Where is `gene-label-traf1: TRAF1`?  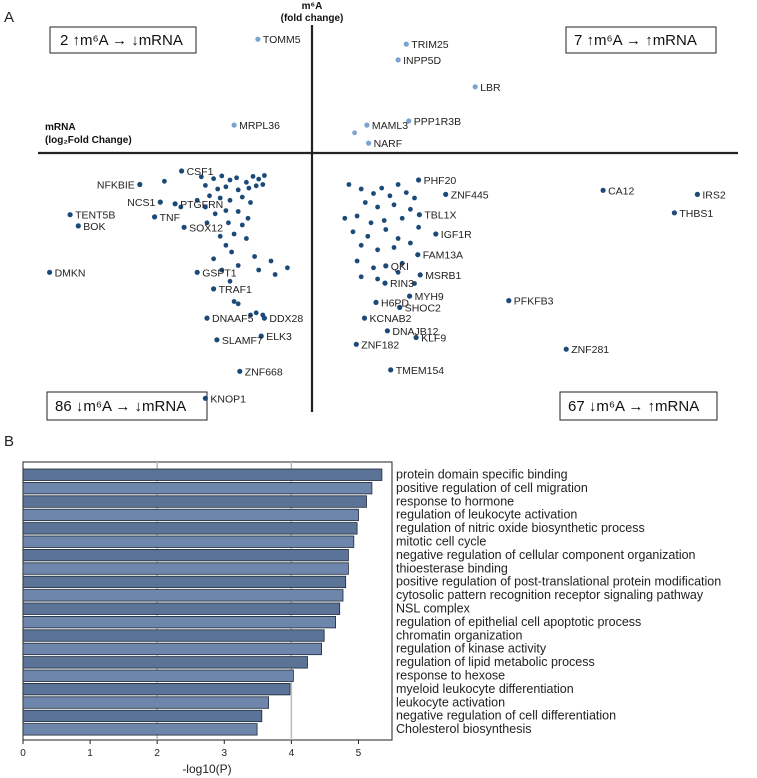 gene-label-traf1: TRAF1 is located at coordinates (235, 290).